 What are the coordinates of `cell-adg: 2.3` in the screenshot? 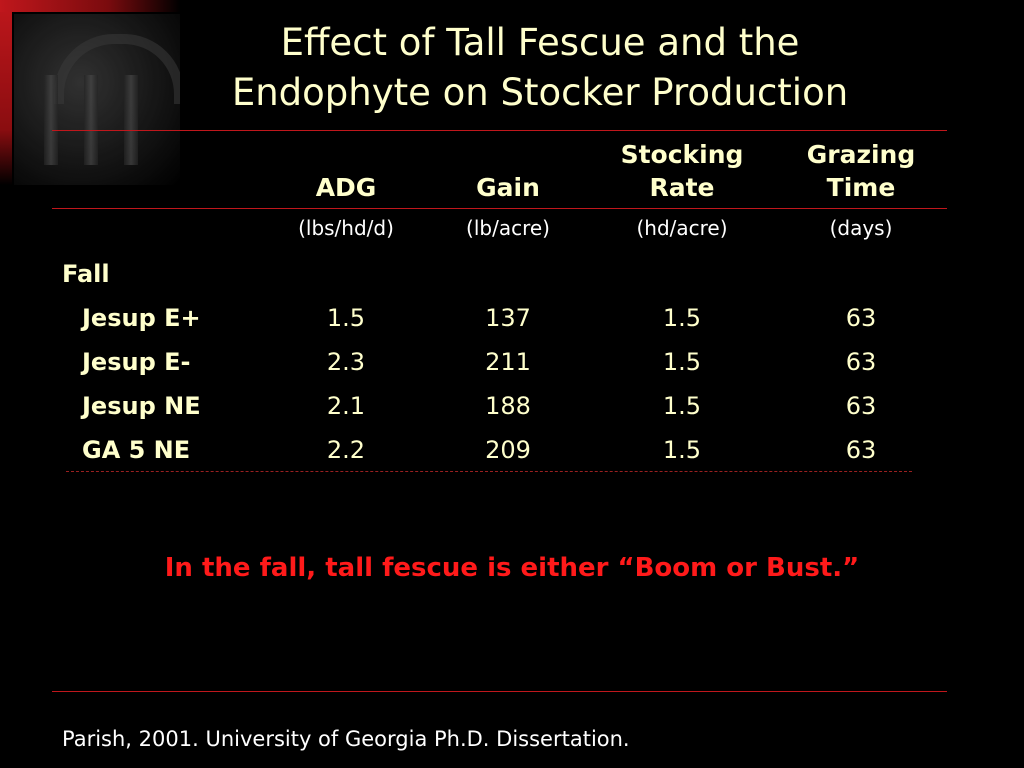 It's located at (346, 362).